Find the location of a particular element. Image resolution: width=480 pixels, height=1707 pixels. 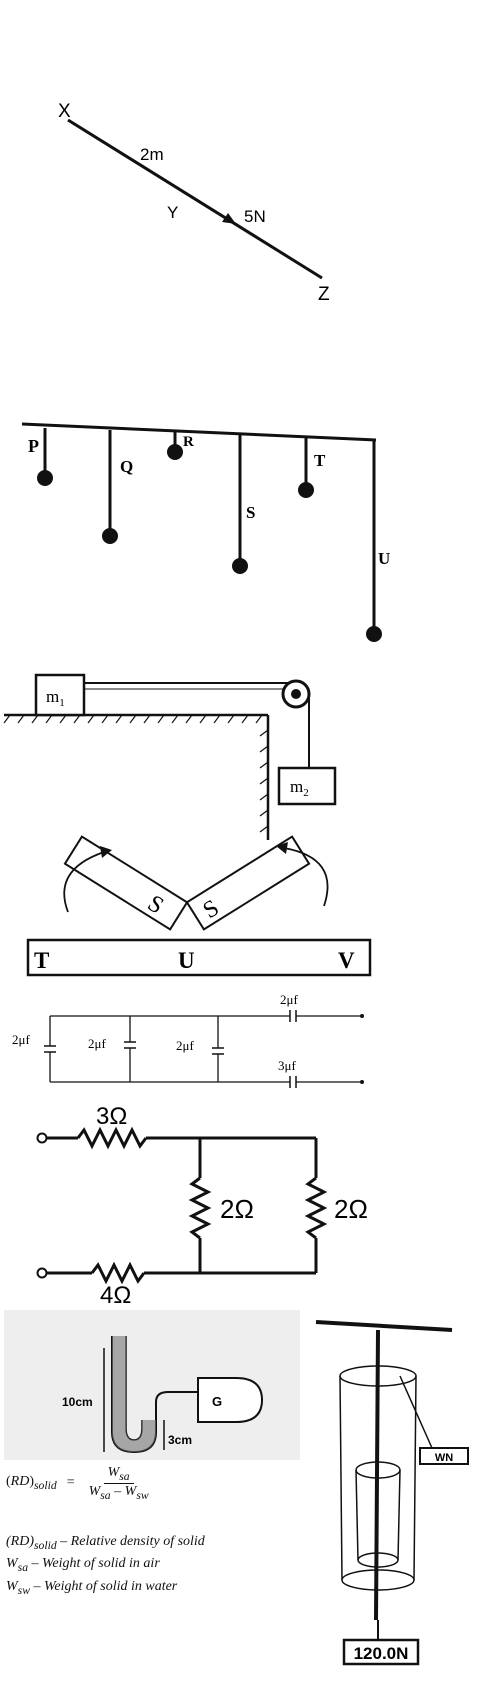

table-hatching is located at coordinates (136, 773).